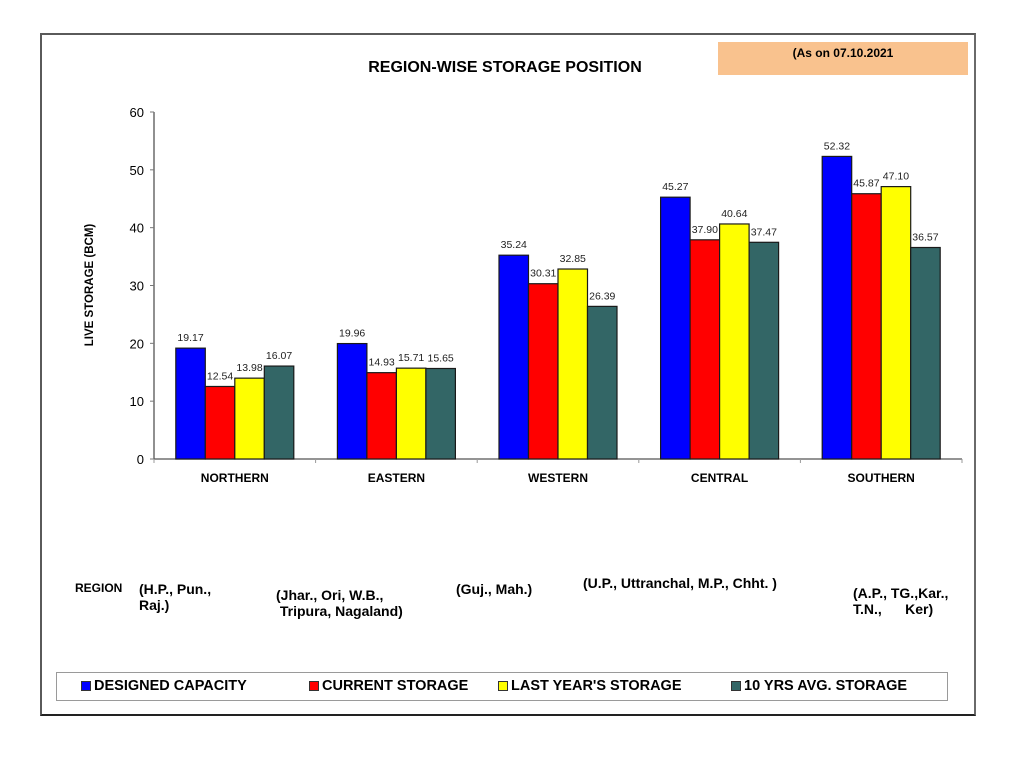  What do you see at coordinates (137, 343) in the screenshot?
I see `y-tick-label: 20` at bounding box center [137, 343].